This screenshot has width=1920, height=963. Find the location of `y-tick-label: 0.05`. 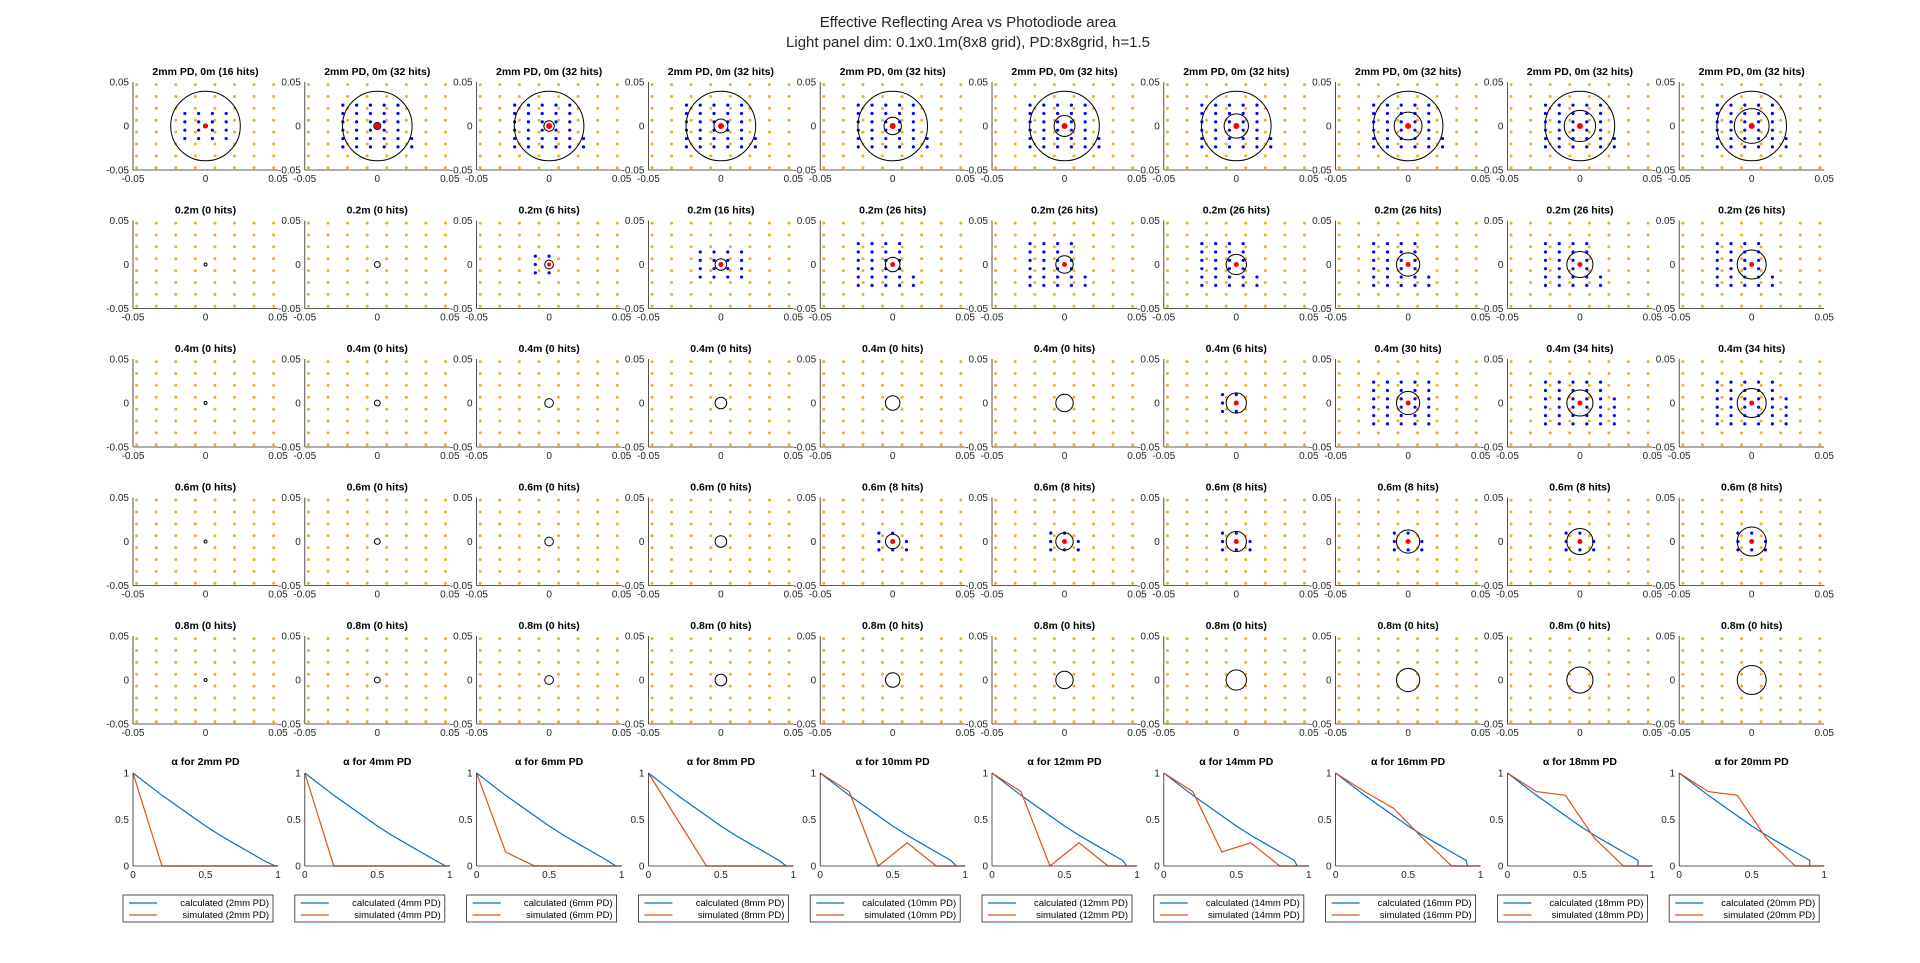

y-tick-label: 0.05 is located at coordinates (1494, 360).